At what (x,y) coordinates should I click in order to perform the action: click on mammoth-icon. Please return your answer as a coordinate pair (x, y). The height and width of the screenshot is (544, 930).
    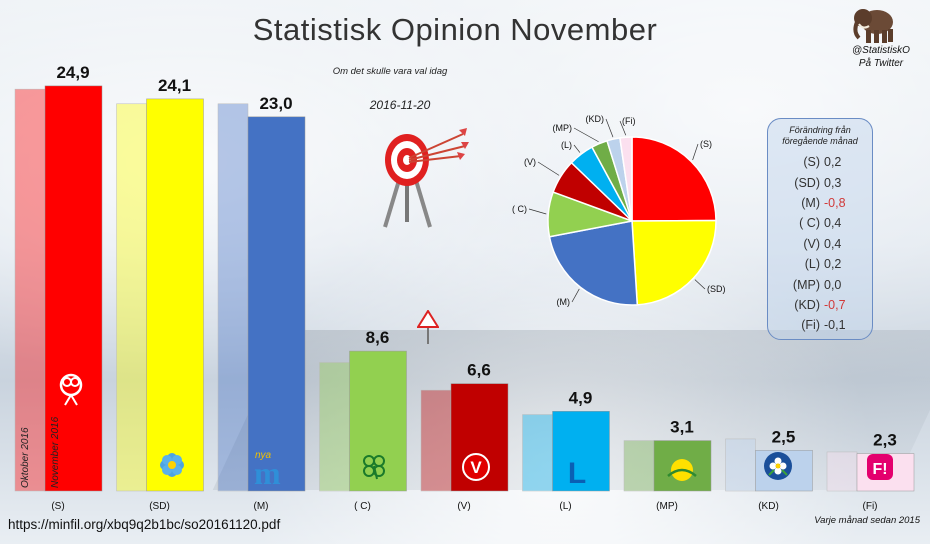
    Looking at the image, I should click on (873, 26).